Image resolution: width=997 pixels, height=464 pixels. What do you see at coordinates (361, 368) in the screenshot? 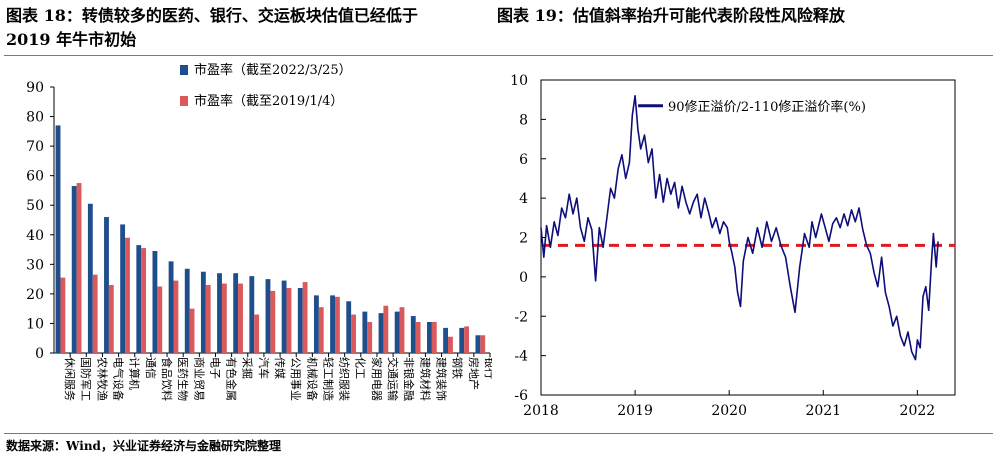
I see `category-label: 化工` at bounding box center [361, 368].